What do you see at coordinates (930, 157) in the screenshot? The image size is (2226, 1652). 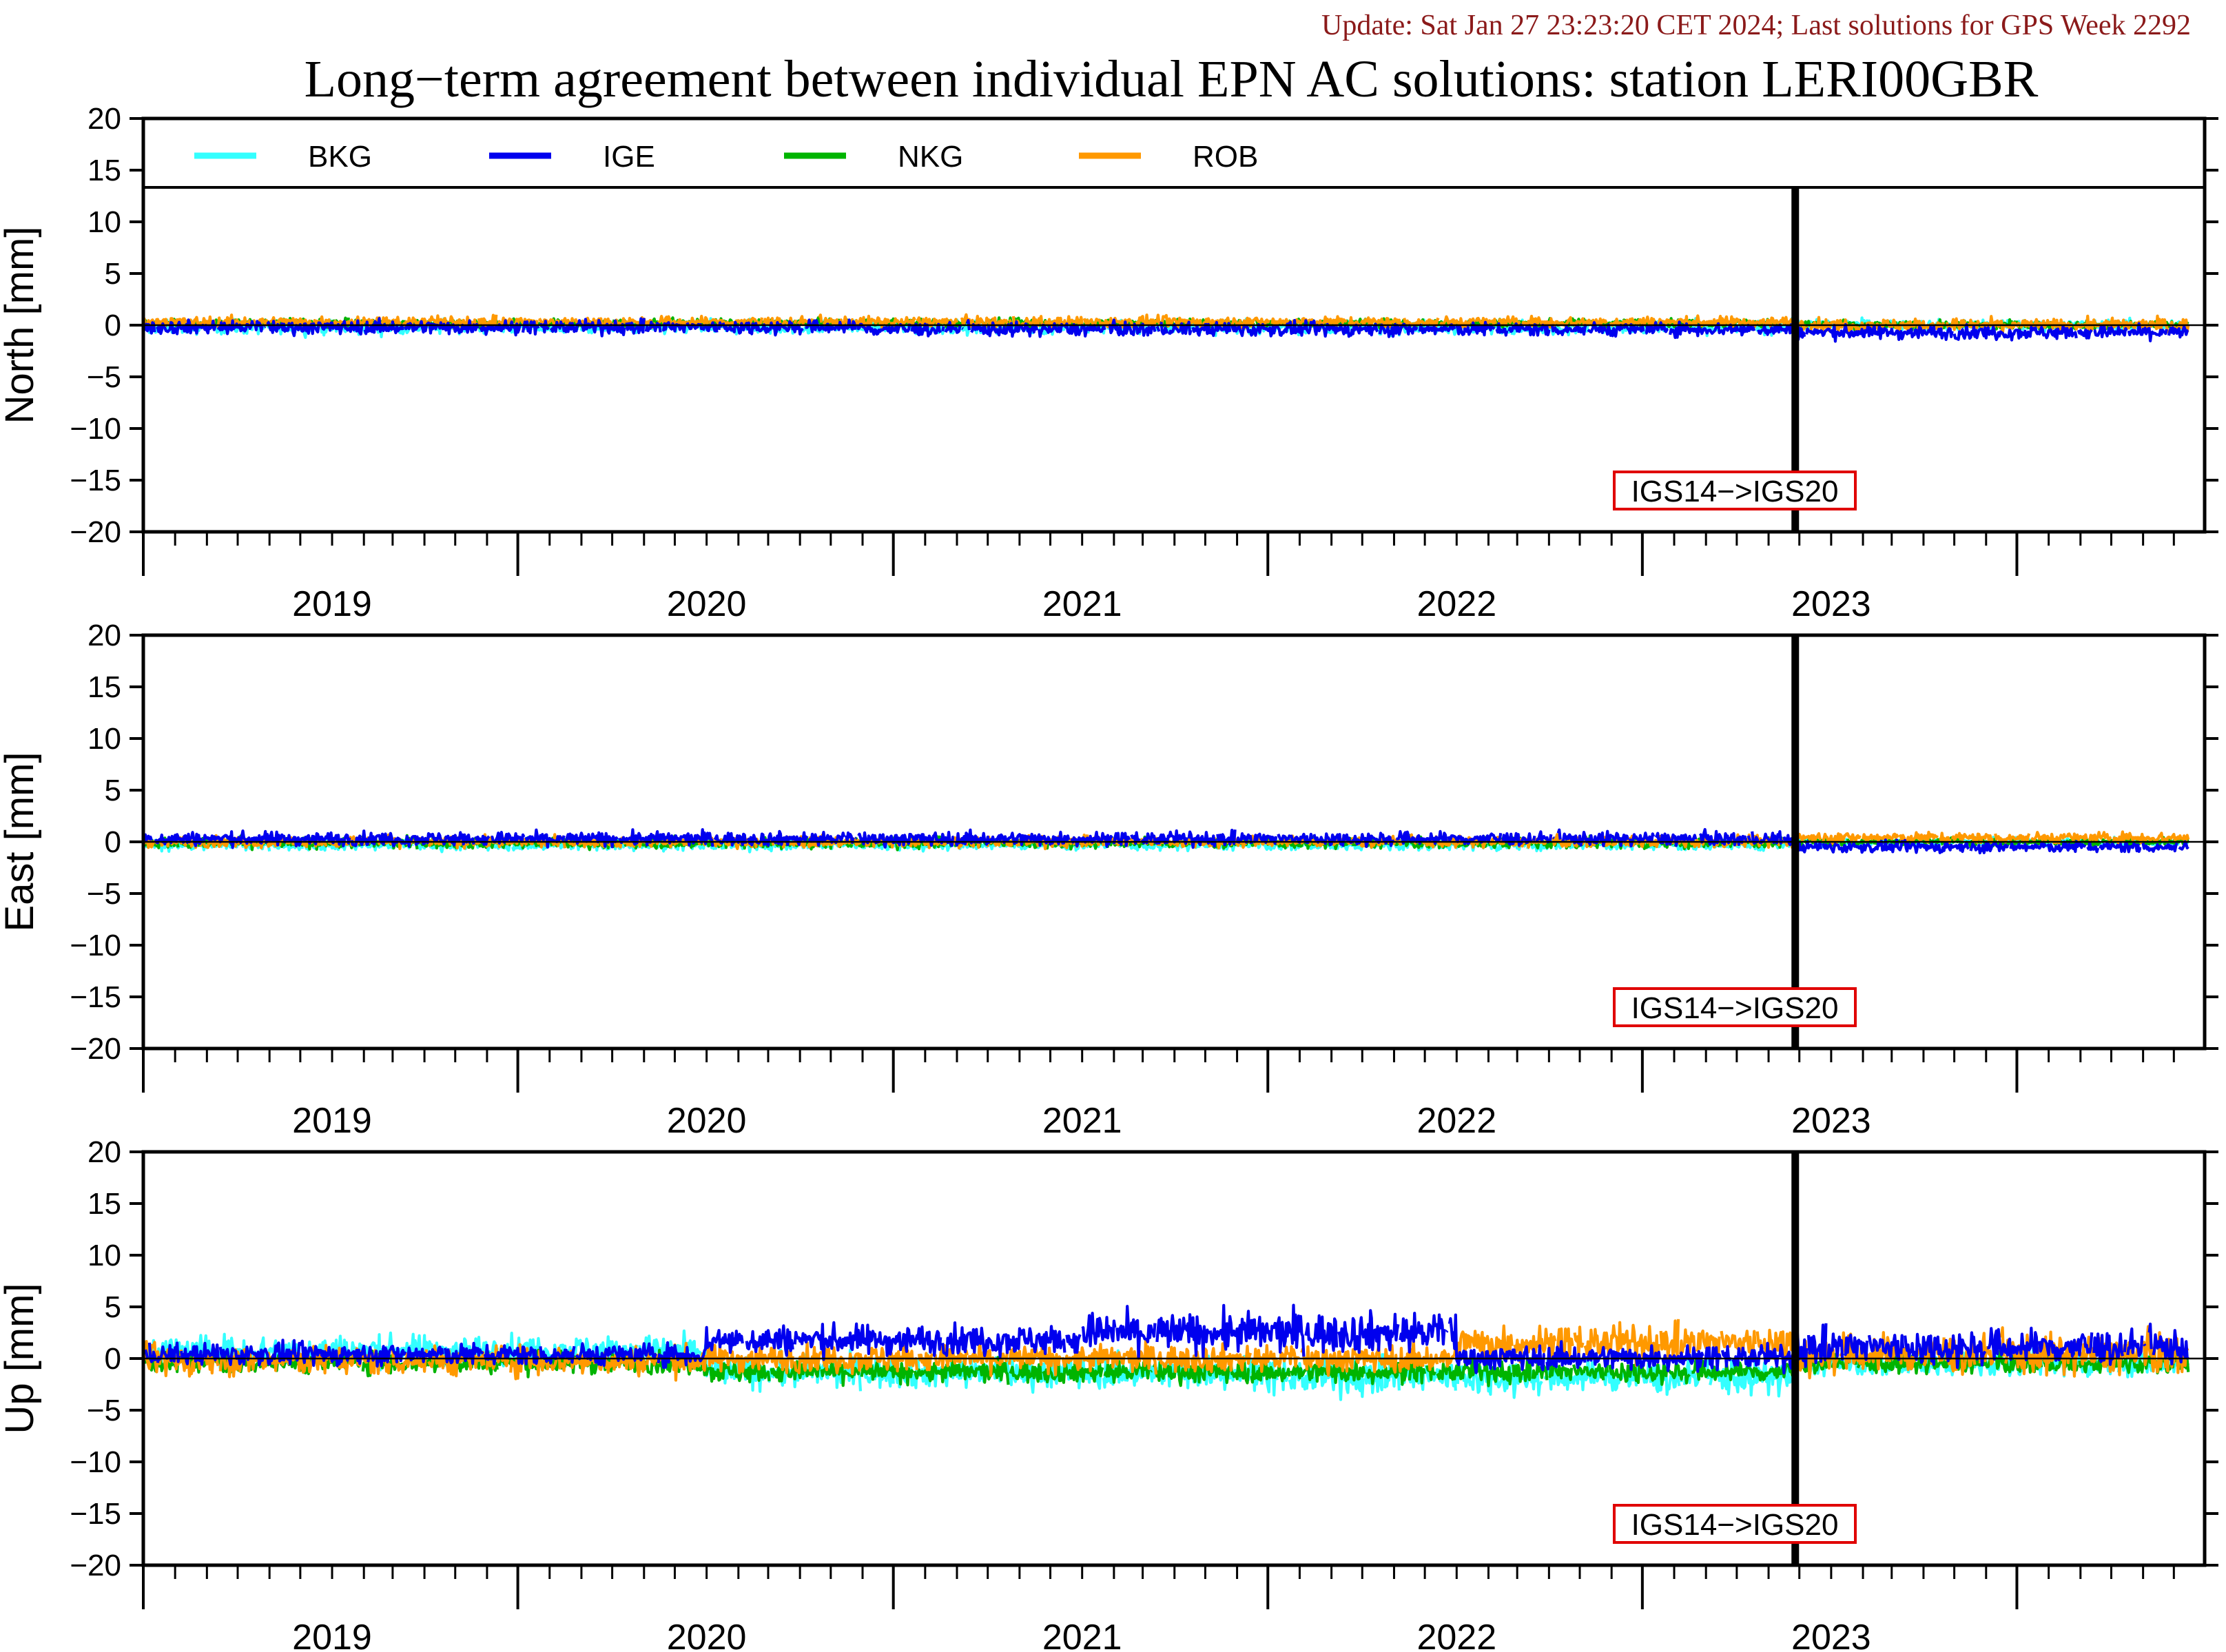 I see `legend-label-nkg: NKG` at bounding box center [930, 157].